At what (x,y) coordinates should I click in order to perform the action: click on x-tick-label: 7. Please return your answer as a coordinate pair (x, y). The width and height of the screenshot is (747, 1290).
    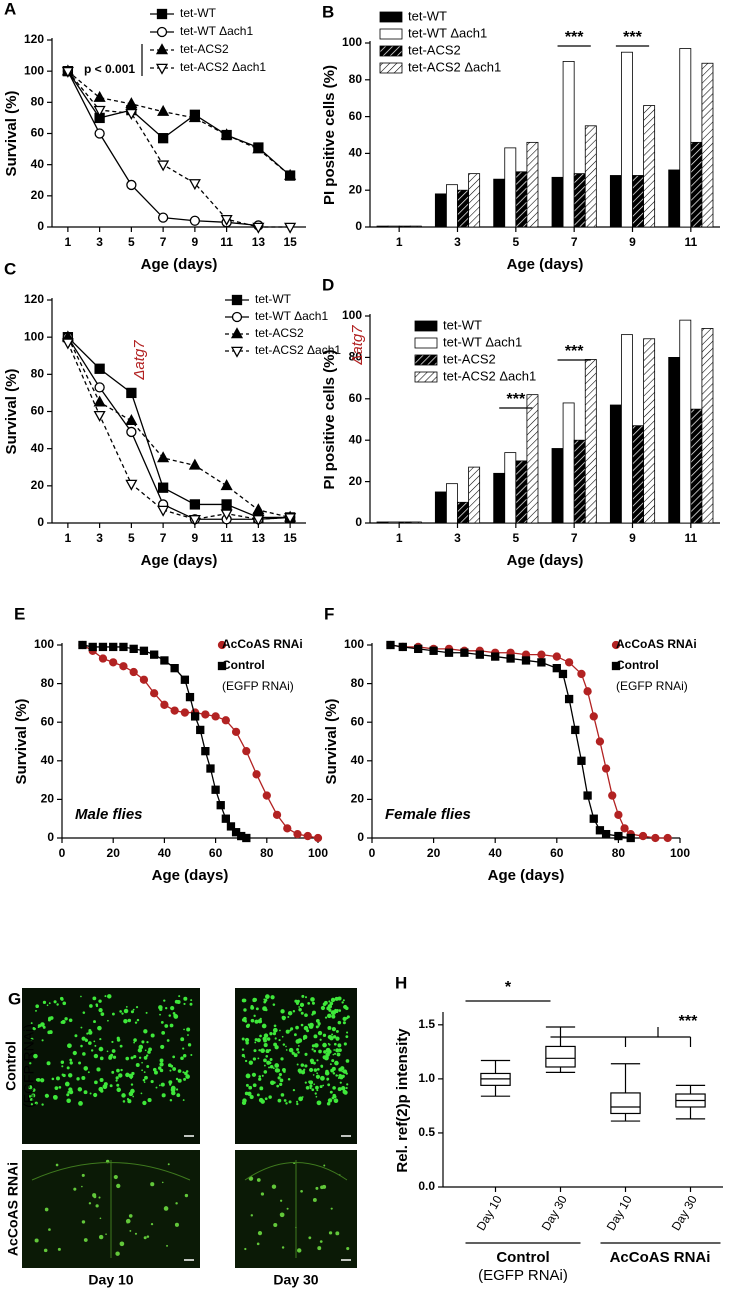
    Looking at the image, I should click on (574, 242).